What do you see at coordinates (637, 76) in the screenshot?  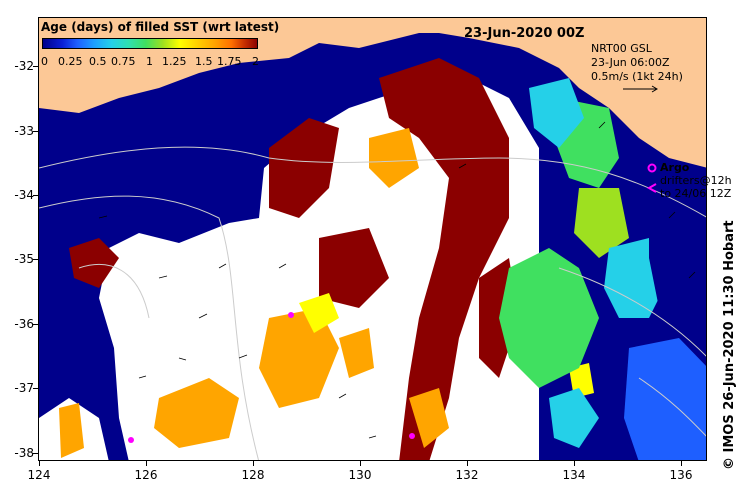 I see `current-legend-line: 0.5m/s (1kt 24h)` at bounding box center [637, 76].